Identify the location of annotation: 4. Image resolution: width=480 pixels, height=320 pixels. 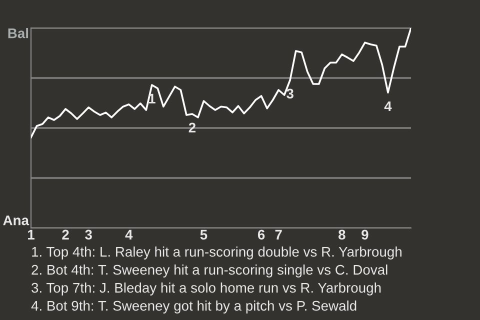
(388, 106).